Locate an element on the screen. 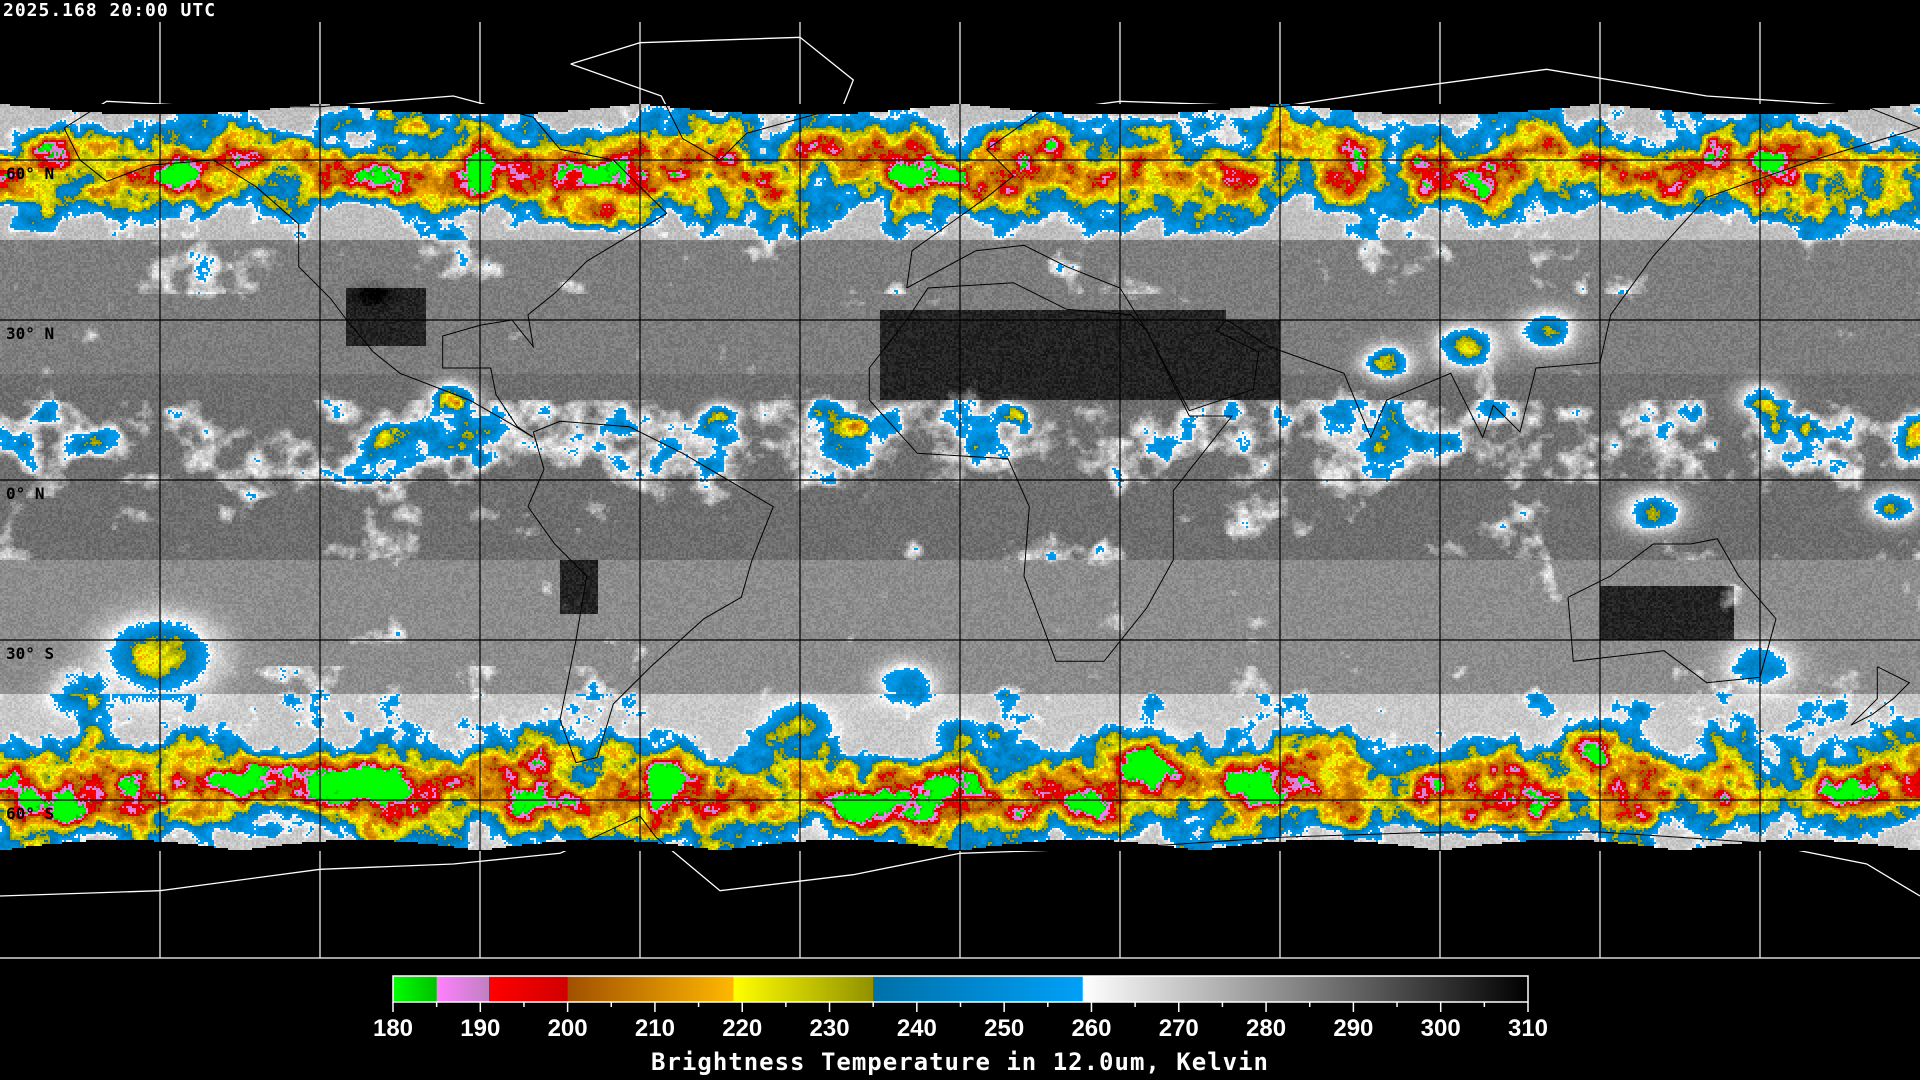 The image size is (1920, 1080). colorbar-tick-label: 270 is located at coordinates (1179, 1028).